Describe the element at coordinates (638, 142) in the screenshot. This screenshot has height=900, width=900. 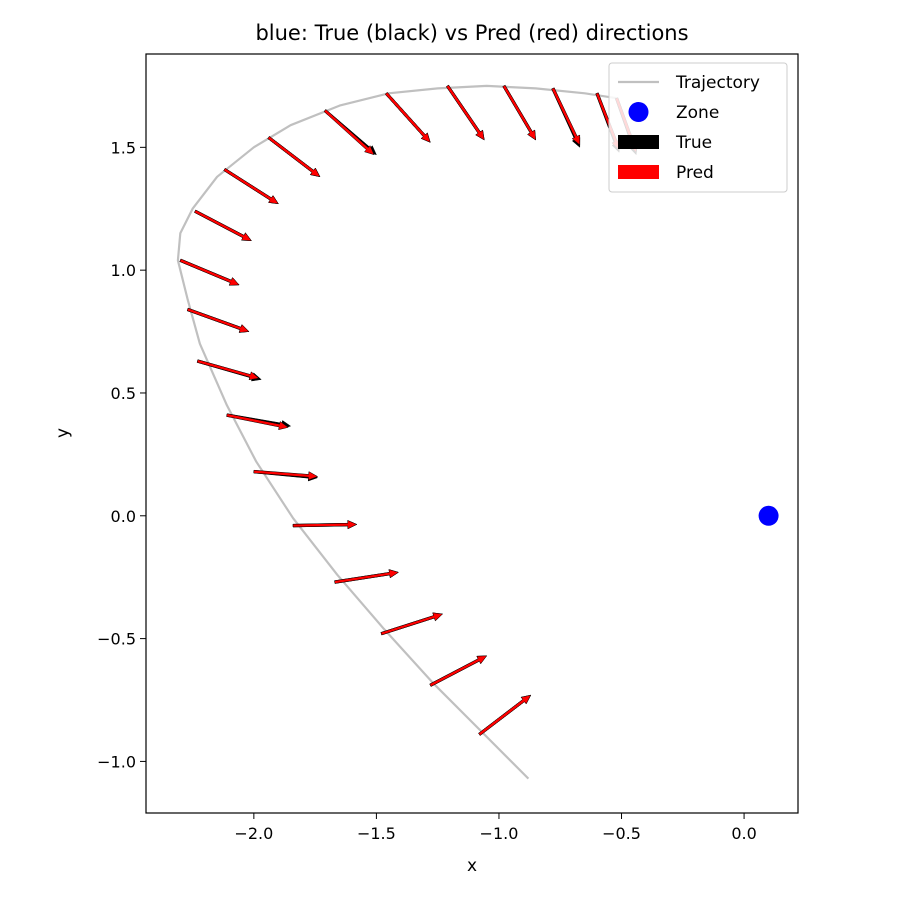
I see `legend-swatch-true` at that location.